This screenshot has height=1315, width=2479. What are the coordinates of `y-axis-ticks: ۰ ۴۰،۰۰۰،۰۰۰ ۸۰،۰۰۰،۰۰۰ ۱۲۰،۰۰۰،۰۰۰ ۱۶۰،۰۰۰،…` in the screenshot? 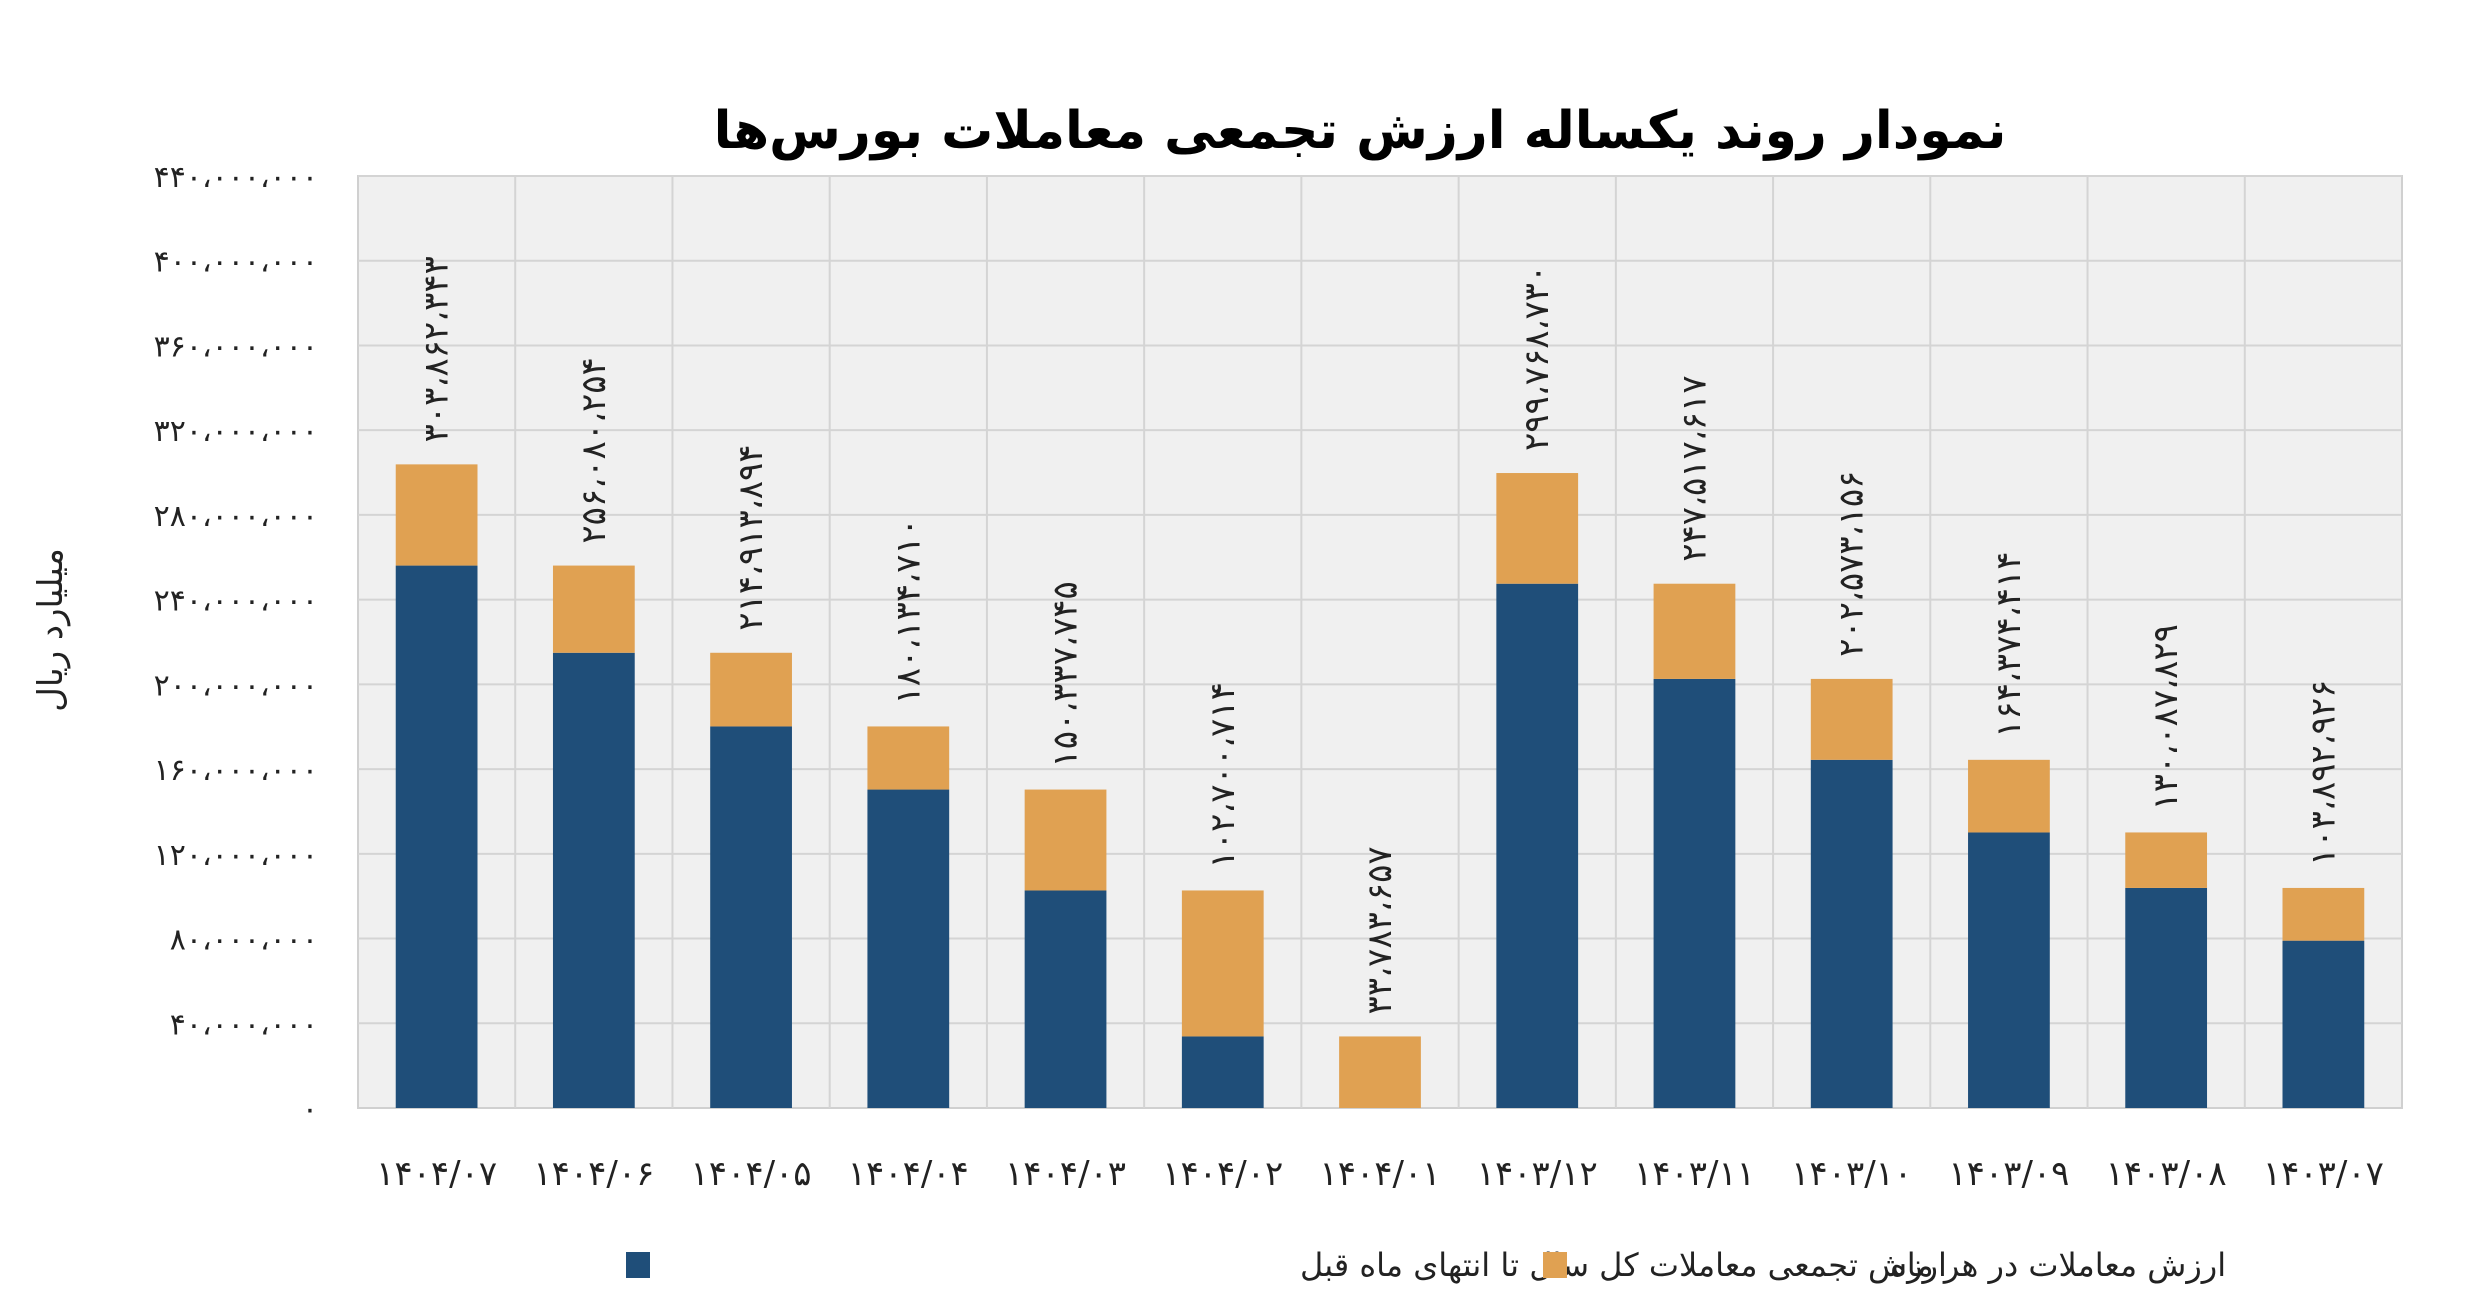 It's located at (236, 643).